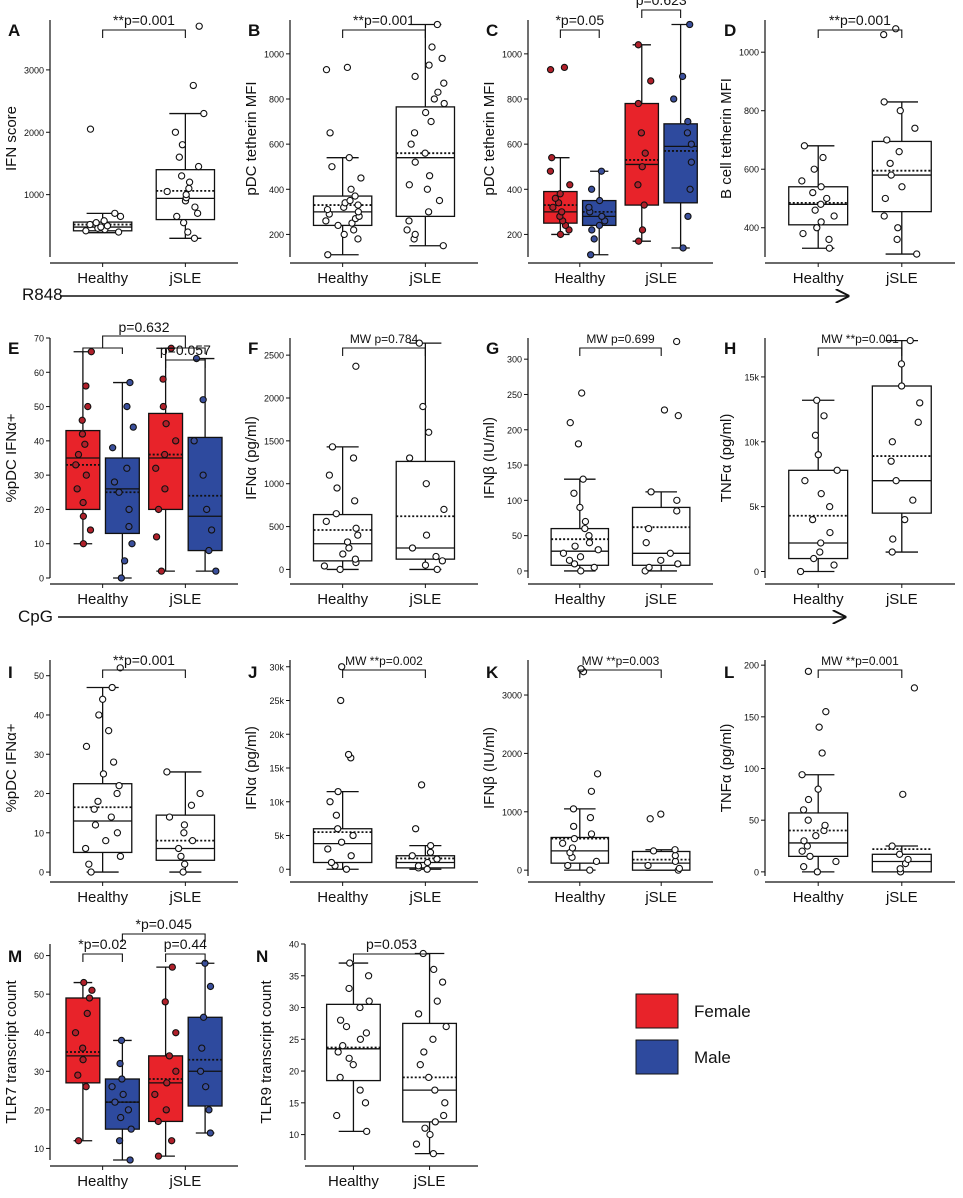 This screenshot has width=963, height=1198. Describe the element at coordinates (13, 348) in the screenshot. I see `panel-letter: E` at that location.